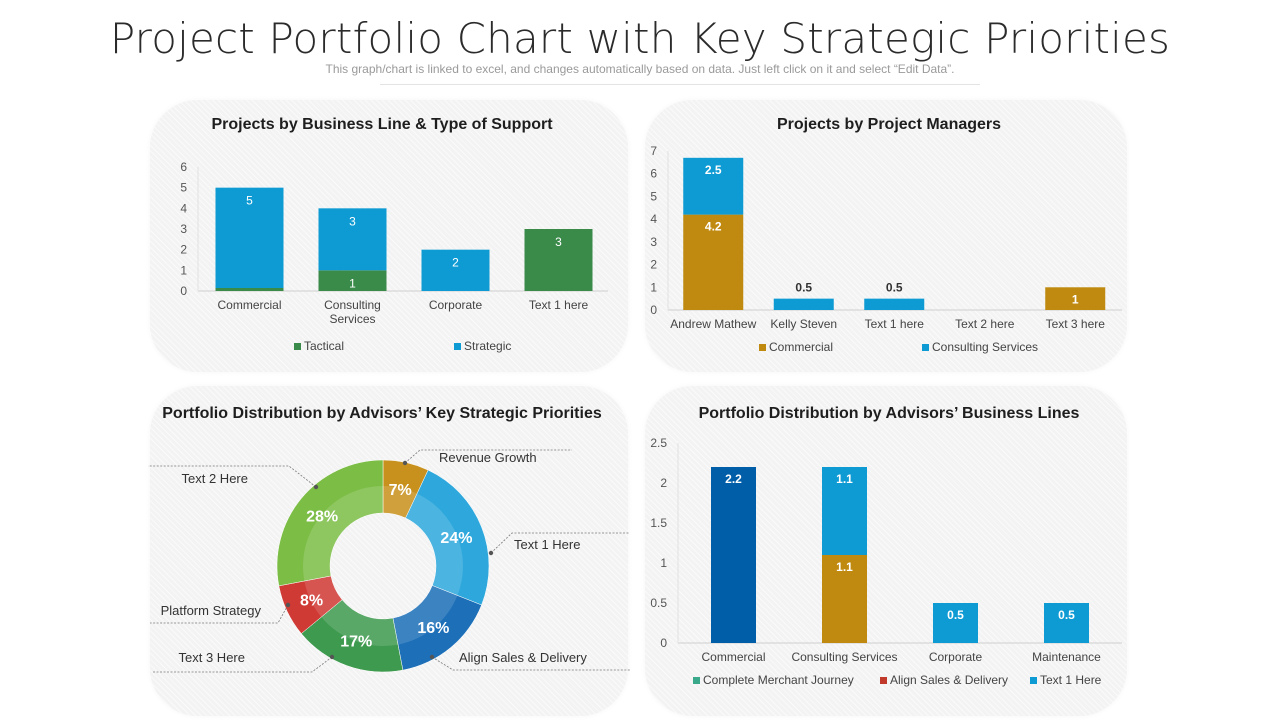  What do you see at coordinates (733, 657) in the screenshot?
I see `x-tick-label: Commercial` at bounding box center [733, 657].